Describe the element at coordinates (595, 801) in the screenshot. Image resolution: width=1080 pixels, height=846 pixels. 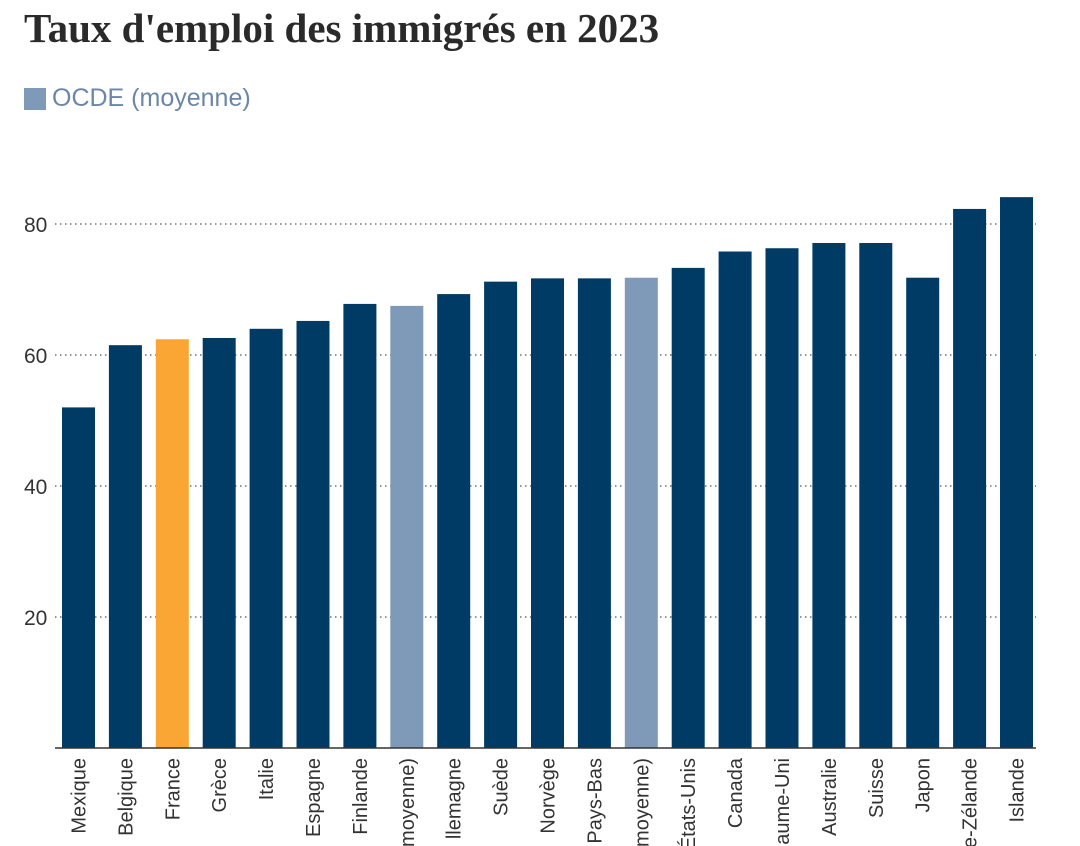
I see `x-tick-label: Pays-Bas` at that location.